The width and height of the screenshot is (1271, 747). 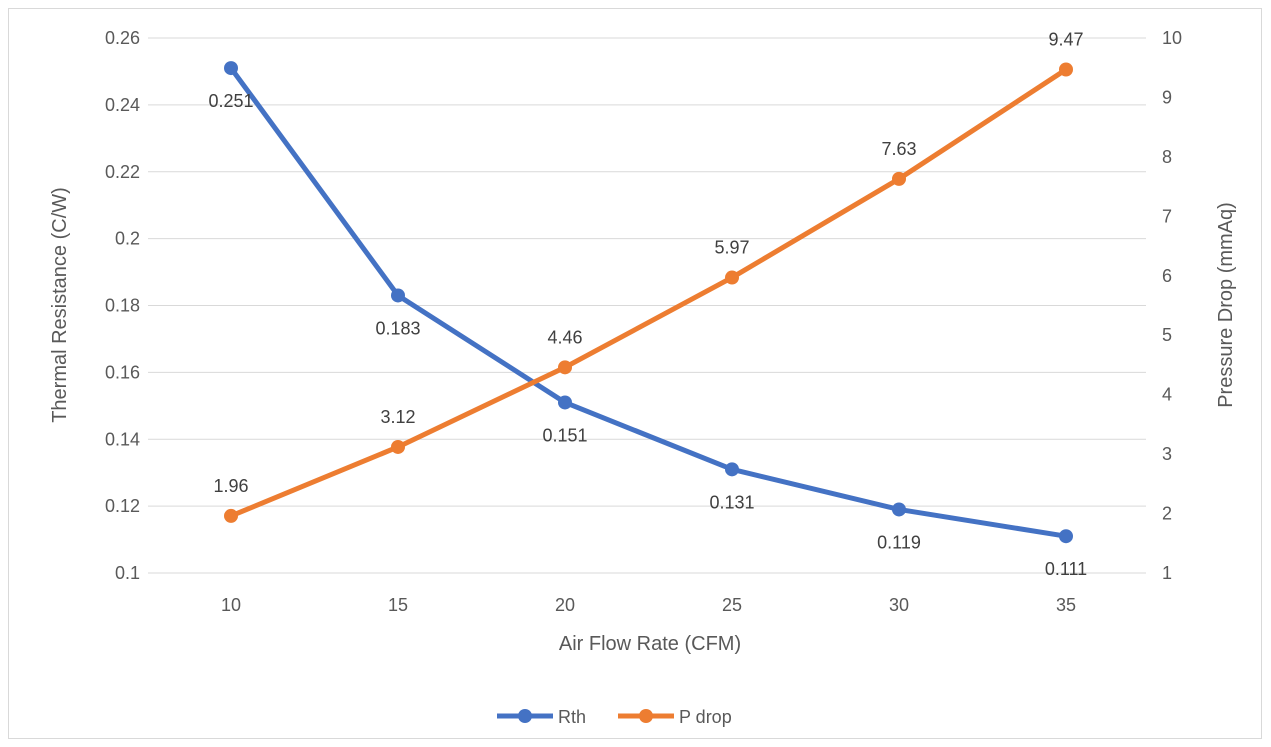 I want to click on x-tick-label: 20, so click(x=565, y=605).